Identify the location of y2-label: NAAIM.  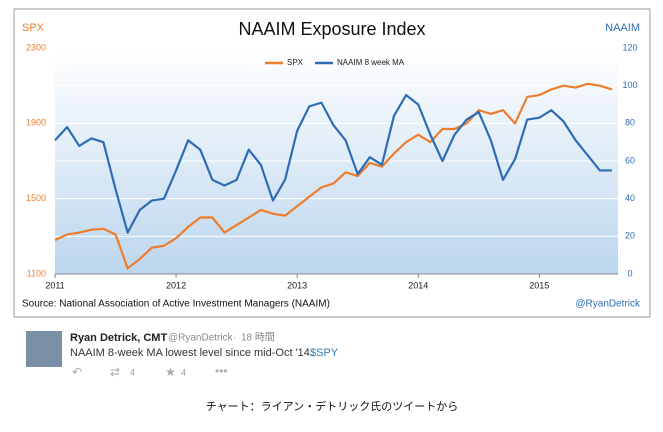
(622, 28).